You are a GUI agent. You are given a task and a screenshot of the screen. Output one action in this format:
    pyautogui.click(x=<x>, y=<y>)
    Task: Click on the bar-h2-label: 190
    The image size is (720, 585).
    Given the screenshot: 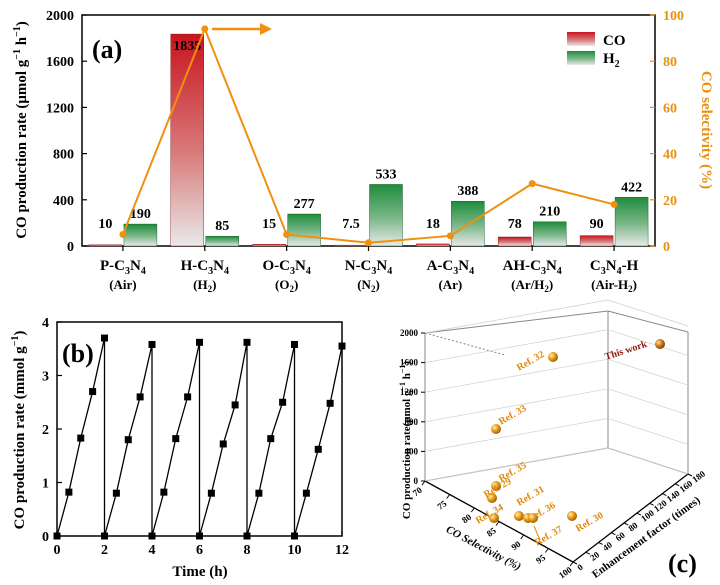 What is the action you would take?
    pyautogui.click(x=140, y=214)
    